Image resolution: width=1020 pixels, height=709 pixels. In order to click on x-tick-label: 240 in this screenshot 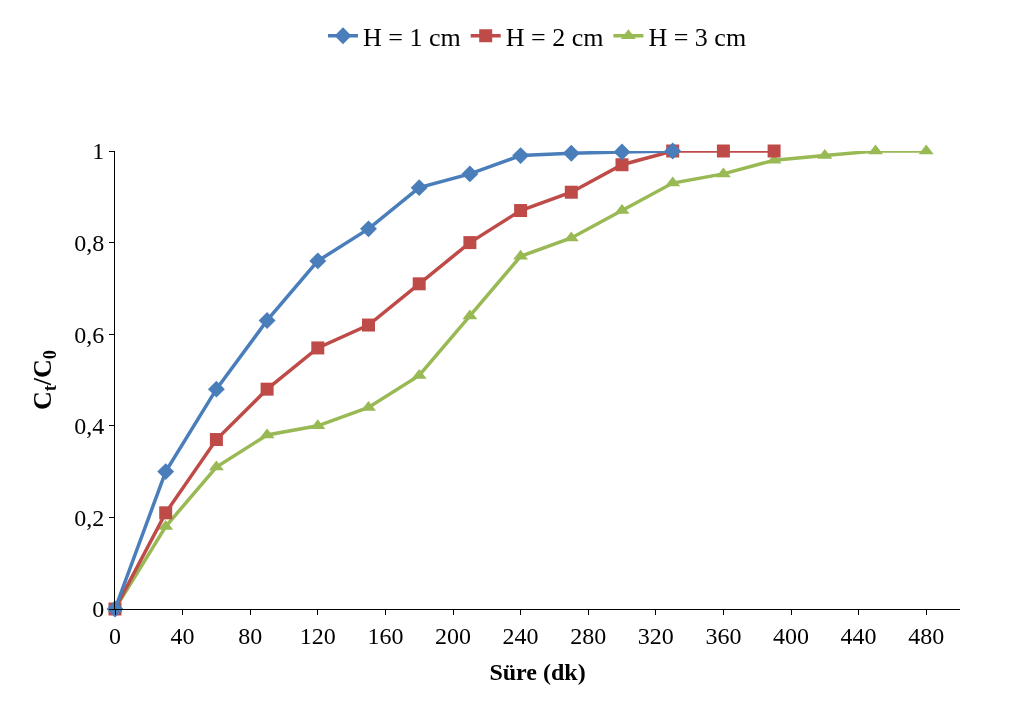, I will do `click(520, 635)`.